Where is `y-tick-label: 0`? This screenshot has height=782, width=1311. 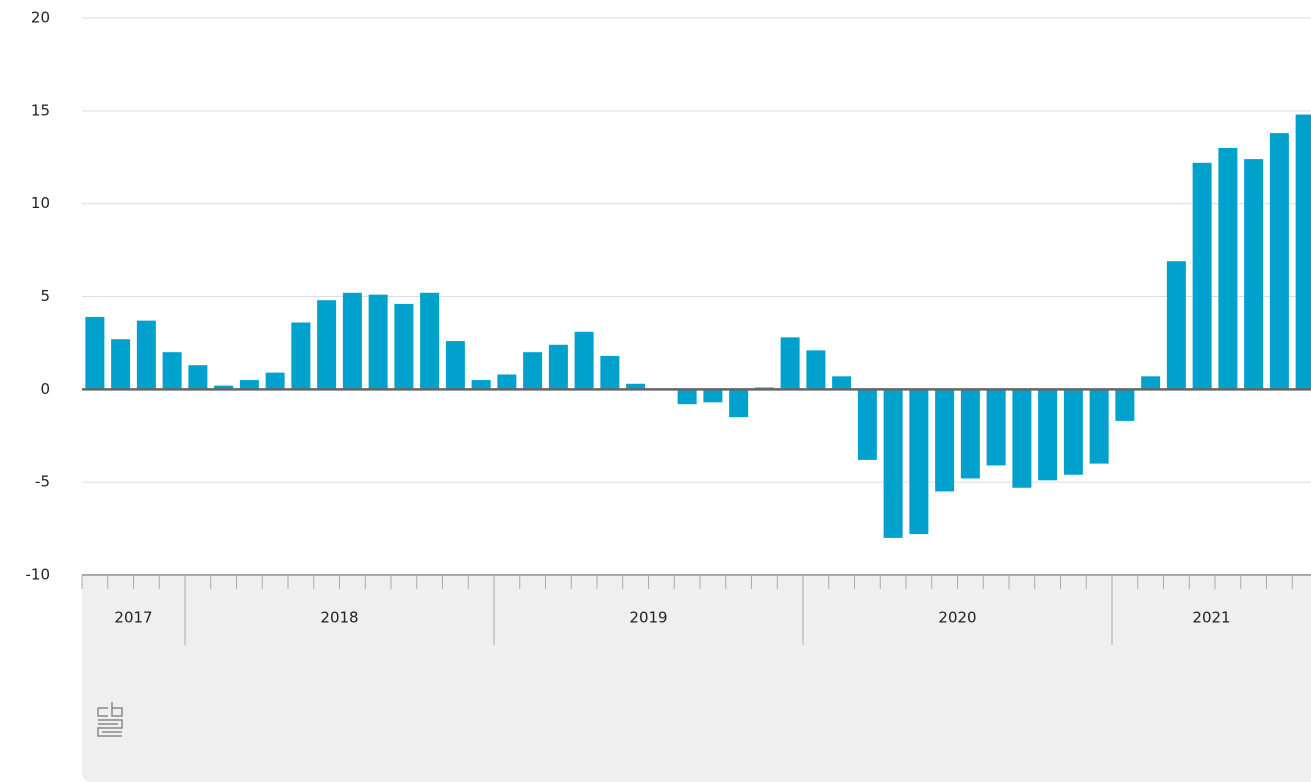 y-tick-label: 0 is located at coordinates (45, 389).